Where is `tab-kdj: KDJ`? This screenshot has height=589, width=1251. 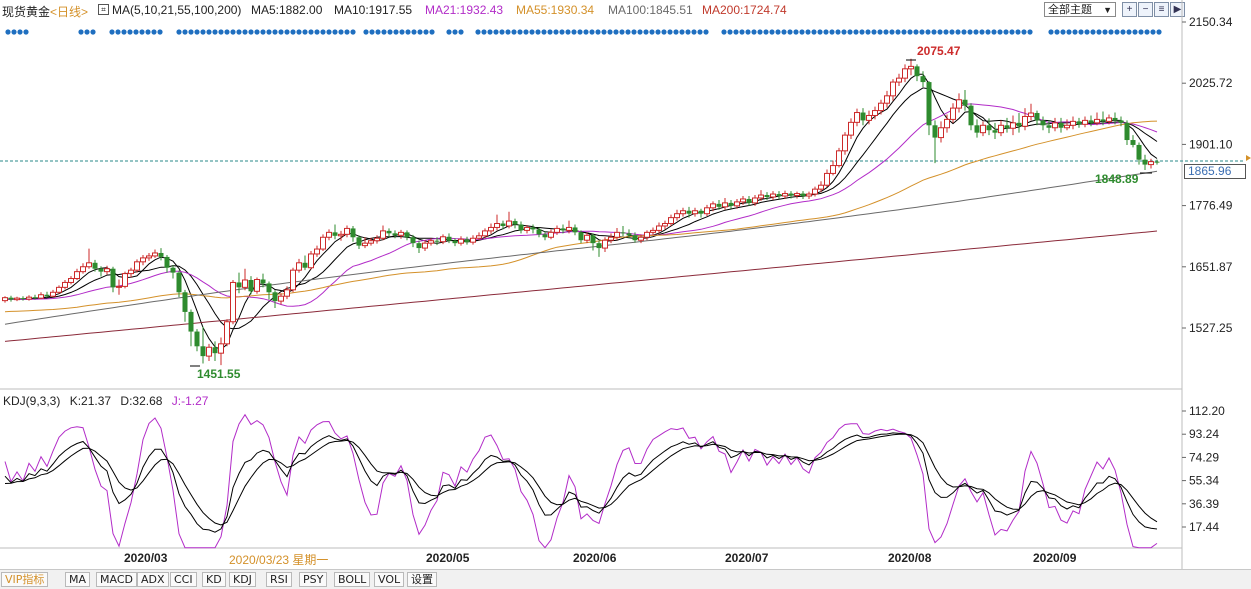
tab-kdj: KDJ is located at coordinates (242, 579).